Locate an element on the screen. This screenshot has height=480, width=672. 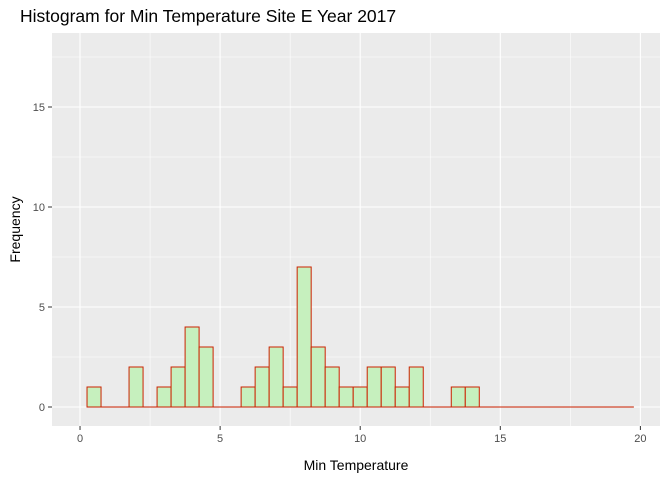
x-tick-label: 0 is located at coordinates (80, 439).